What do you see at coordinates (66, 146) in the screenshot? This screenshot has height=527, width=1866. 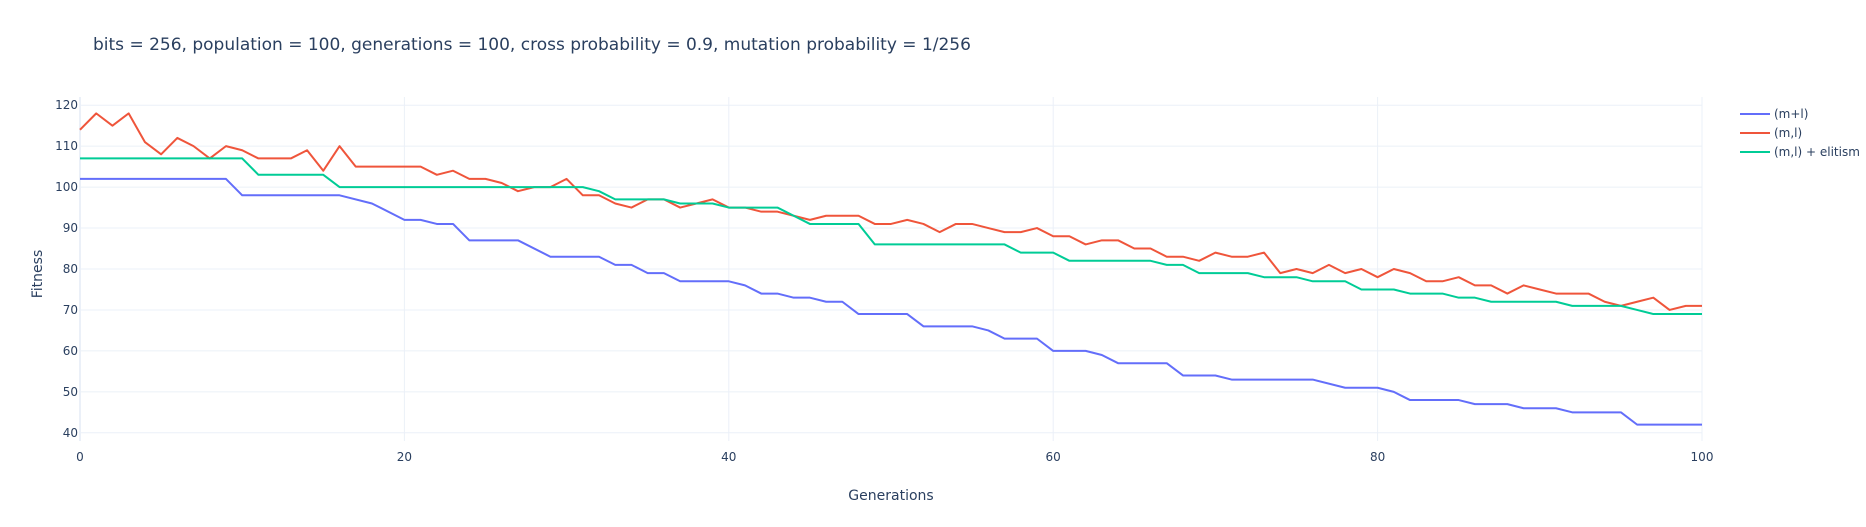 I see `y-tick-label: 110` at bounding box center [66, 146].